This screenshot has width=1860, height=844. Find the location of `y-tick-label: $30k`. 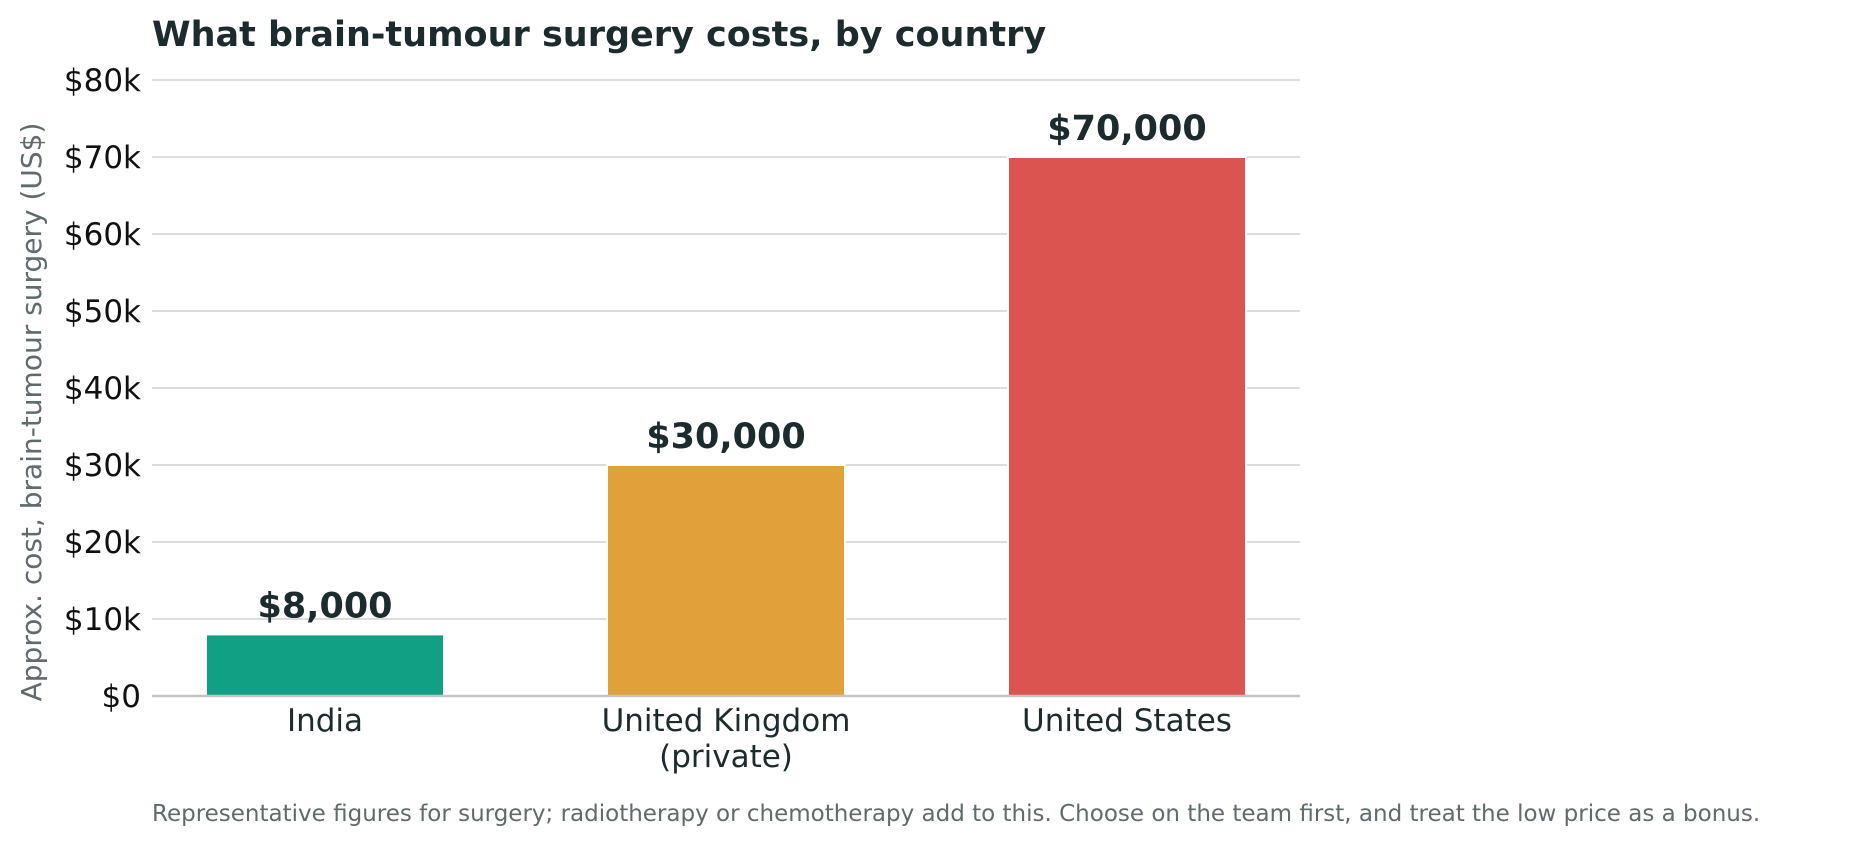

y-tick-label: $30k is located at coordinates (102, 466).